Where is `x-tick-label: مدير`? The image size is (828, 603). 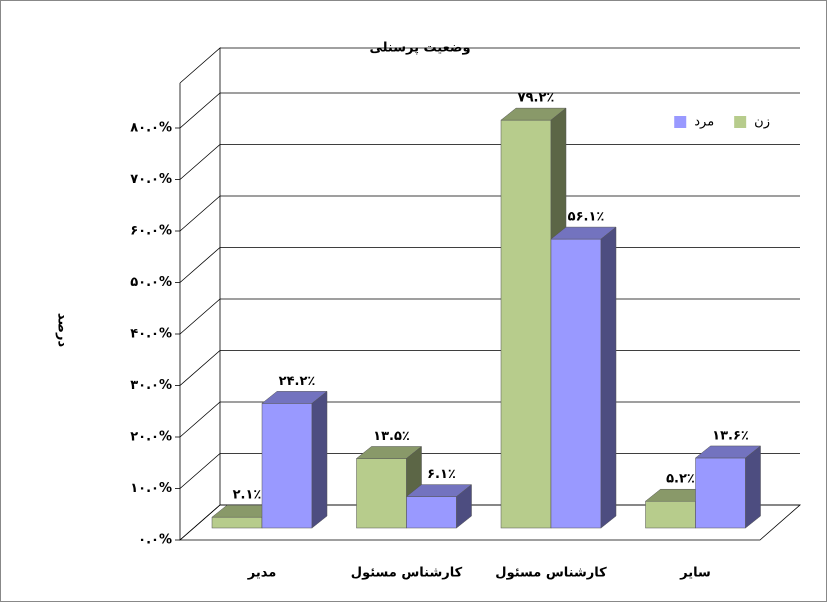
x-tick-label: مدير is located at coordinates (262, 573).